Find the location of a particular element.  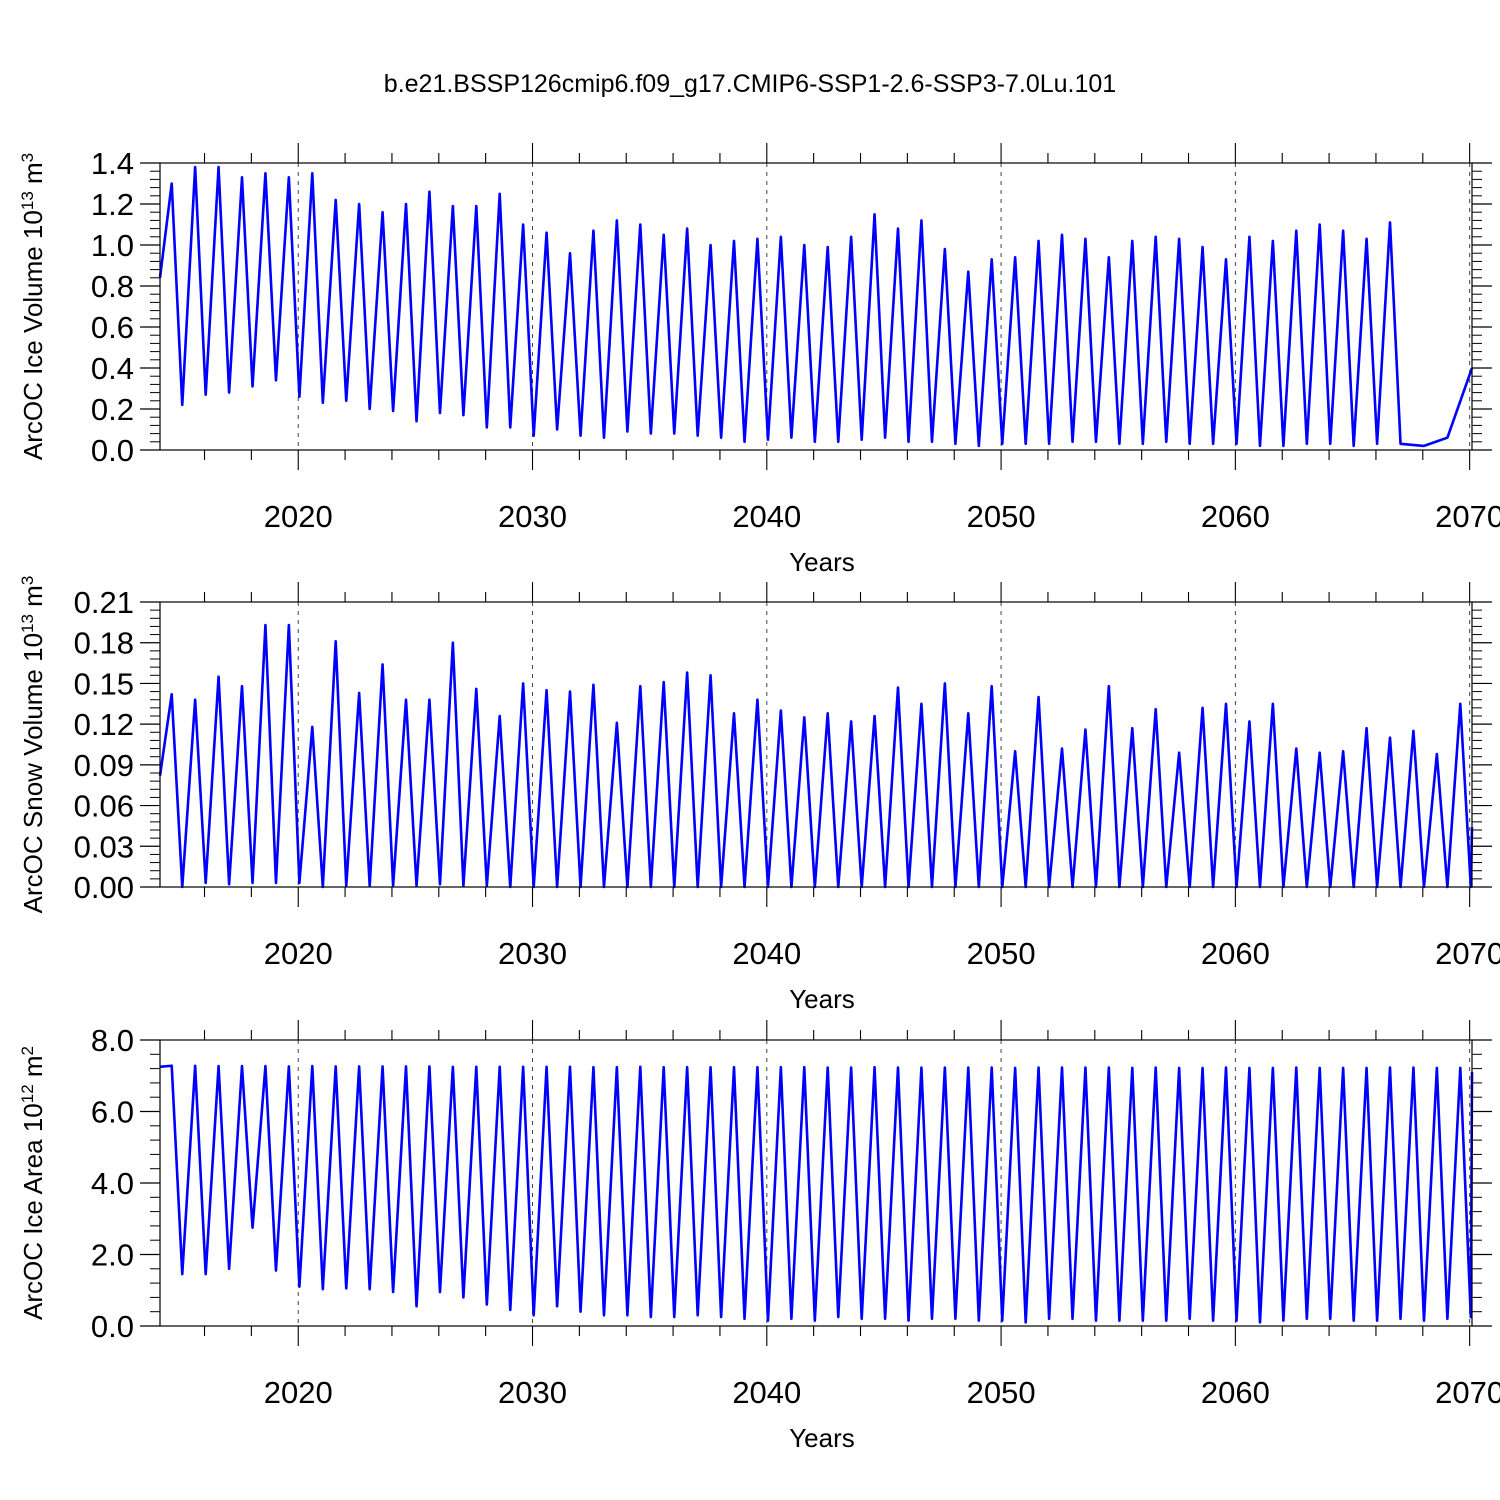

ytick-label: 4.0 is located at coordinates (112, 1183).